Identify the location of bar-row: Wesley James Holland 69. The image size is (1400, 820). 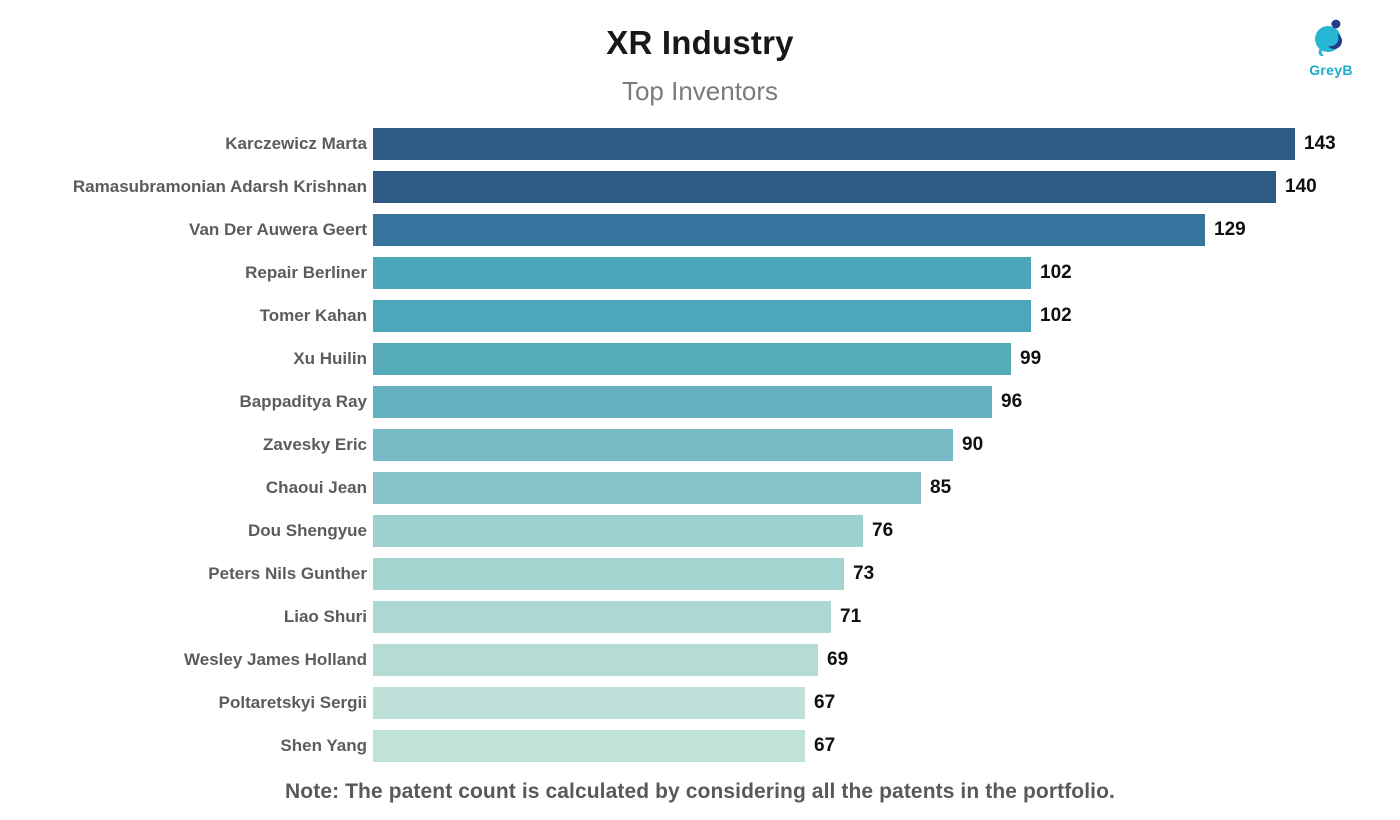
(700, 659).